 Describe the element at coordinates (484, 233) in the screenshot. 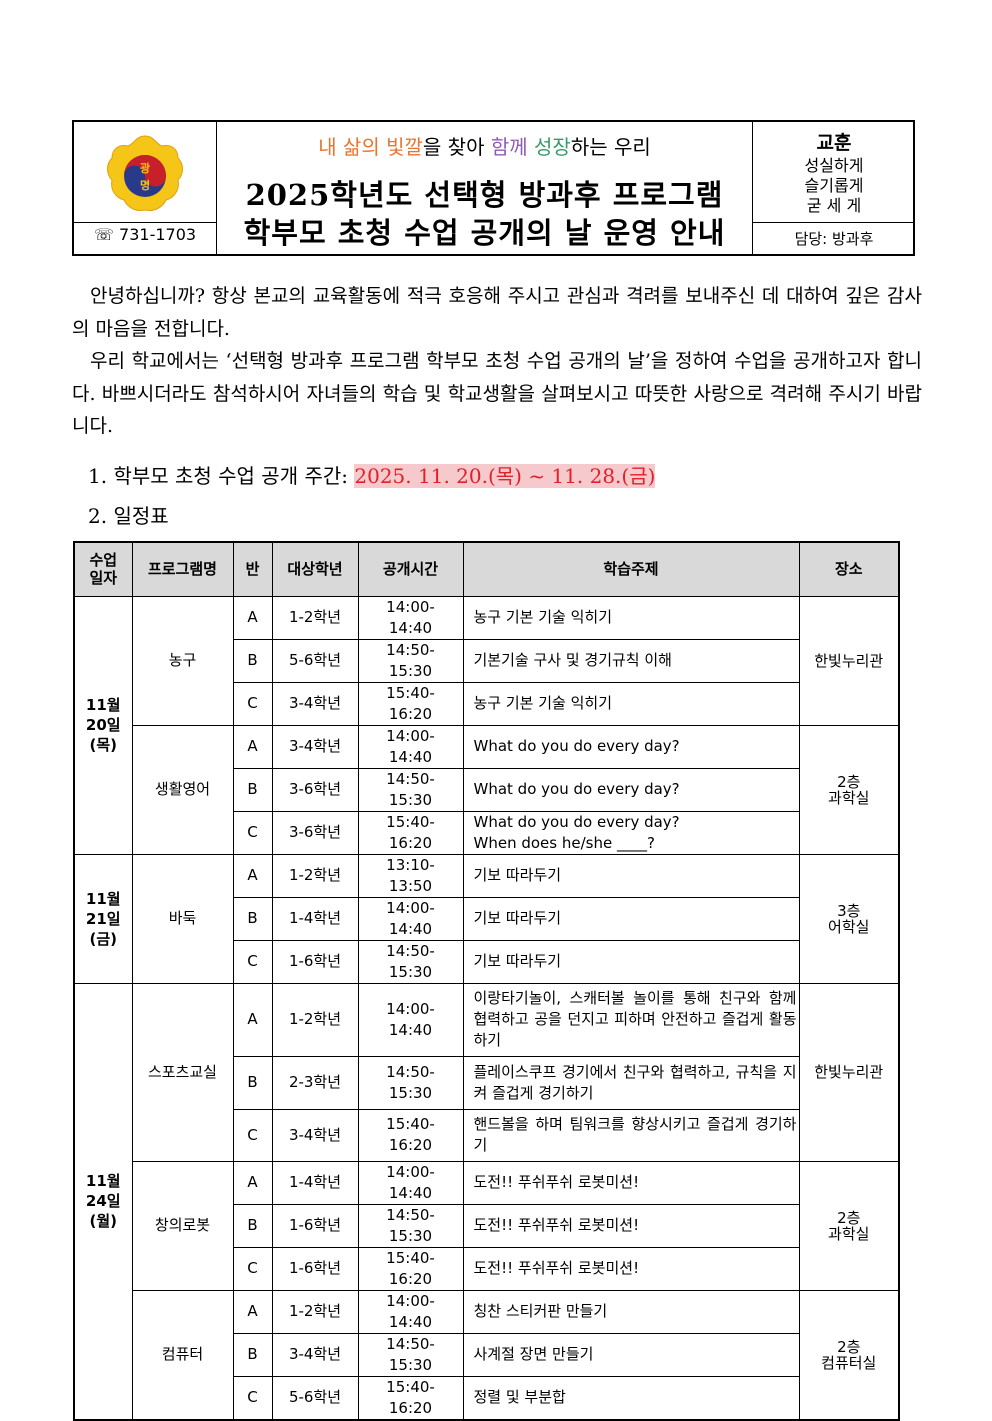

I see `document-title-line2: 학부모 초청 수업 공개의 날 운영 안내` at that location.